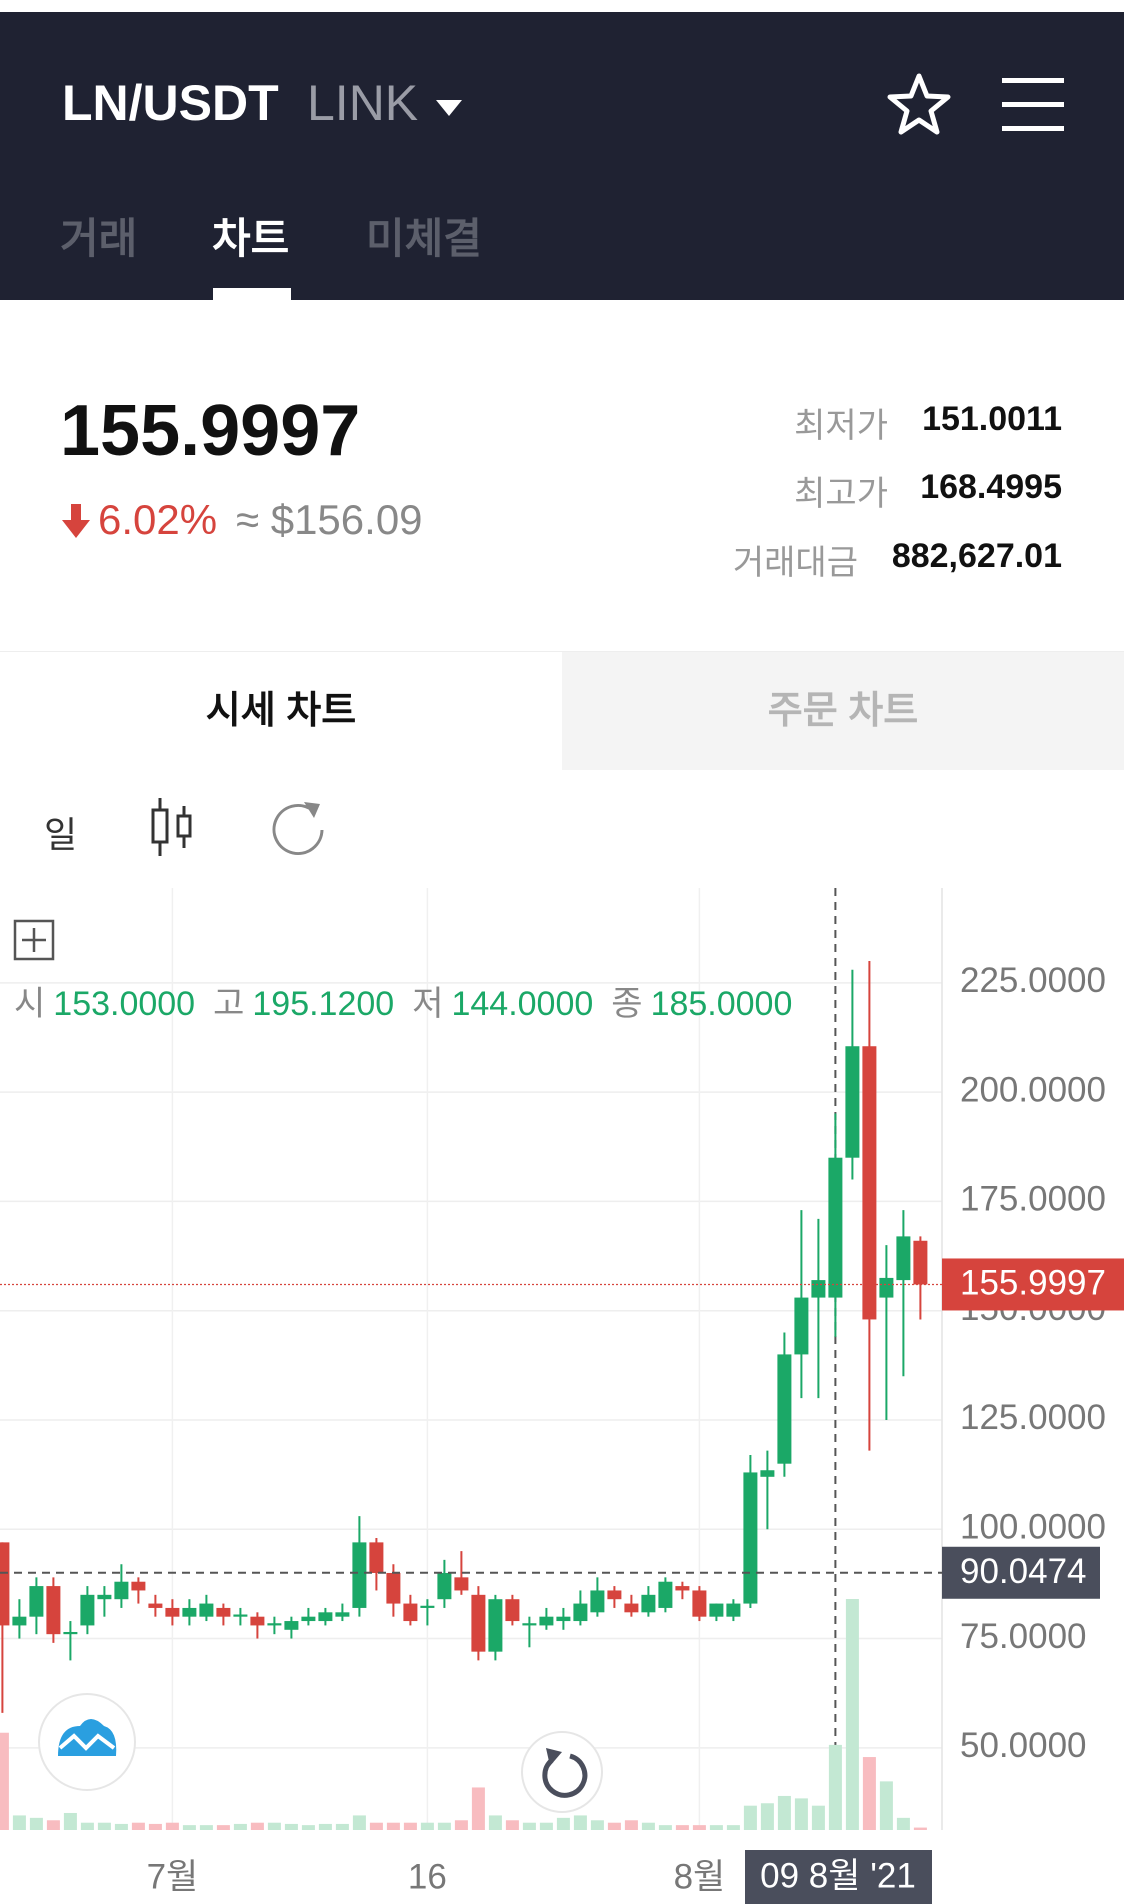  I want to click on x-tick-label: 8월, so click(700, 1876).